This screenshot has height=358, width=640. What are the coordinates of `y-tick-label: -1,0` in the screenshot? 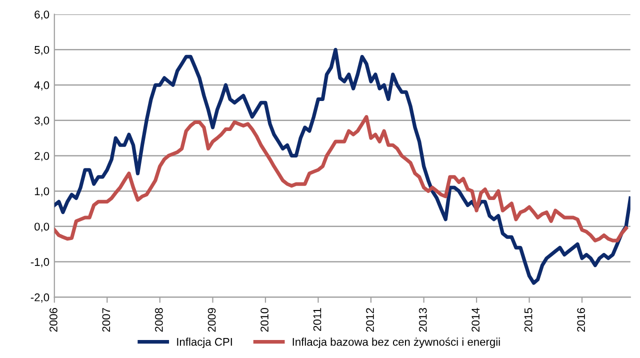 It's located at (40, 263).